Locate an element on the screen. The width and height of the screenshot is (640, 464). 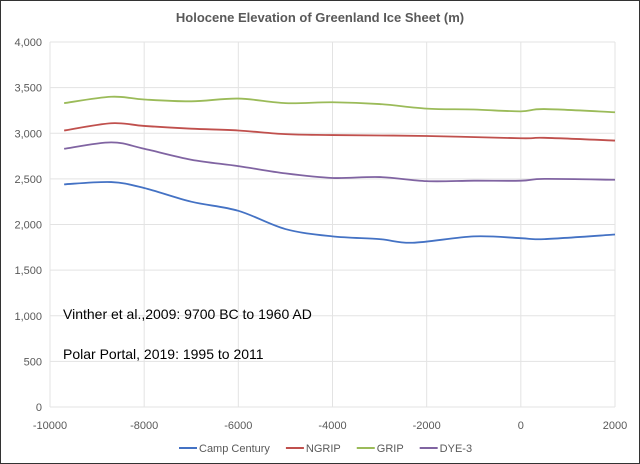
legend-label: DYE-3 is located at coordinates (456, 449).